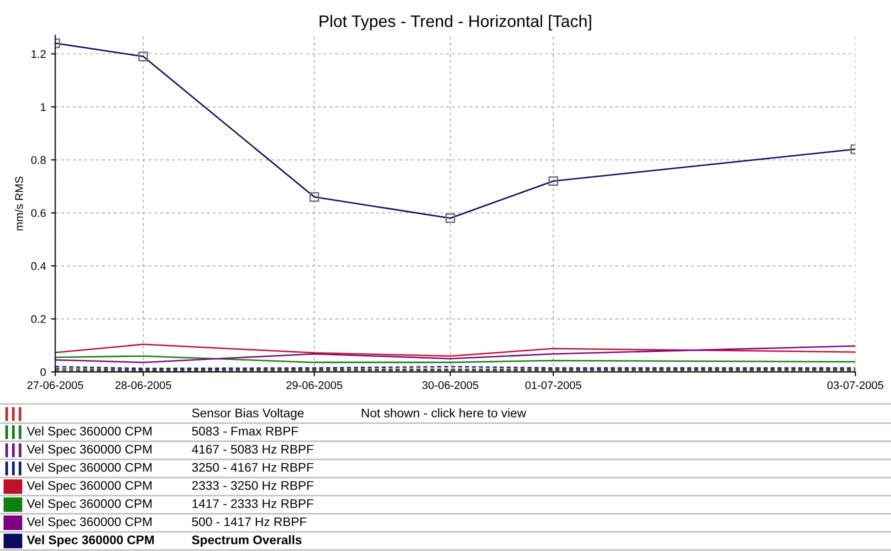  What do you see at coordinates (248, 414) in the screenshot?
I see `text: Sensor Bias Voltage` at bounding box center [248, 414].